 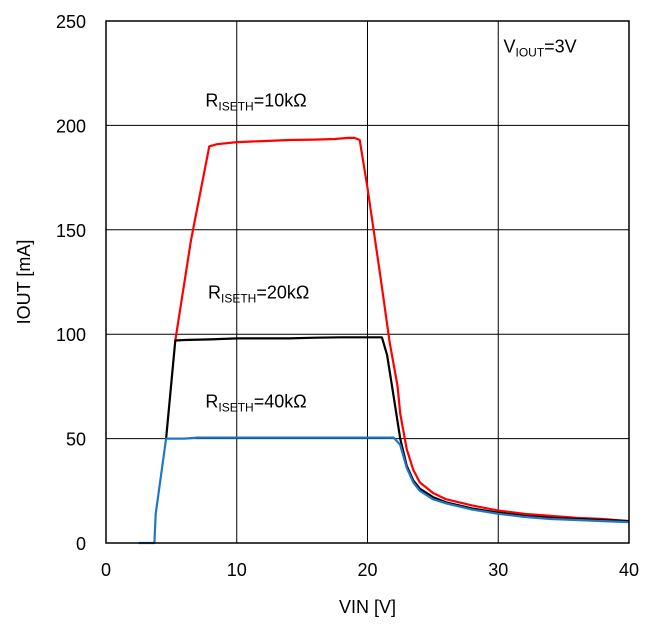 What do you see at coordinates (24, 282) in the screenshot?
I see `y-axis-title: IOUT [mA]` at bounding box center [24, 282].